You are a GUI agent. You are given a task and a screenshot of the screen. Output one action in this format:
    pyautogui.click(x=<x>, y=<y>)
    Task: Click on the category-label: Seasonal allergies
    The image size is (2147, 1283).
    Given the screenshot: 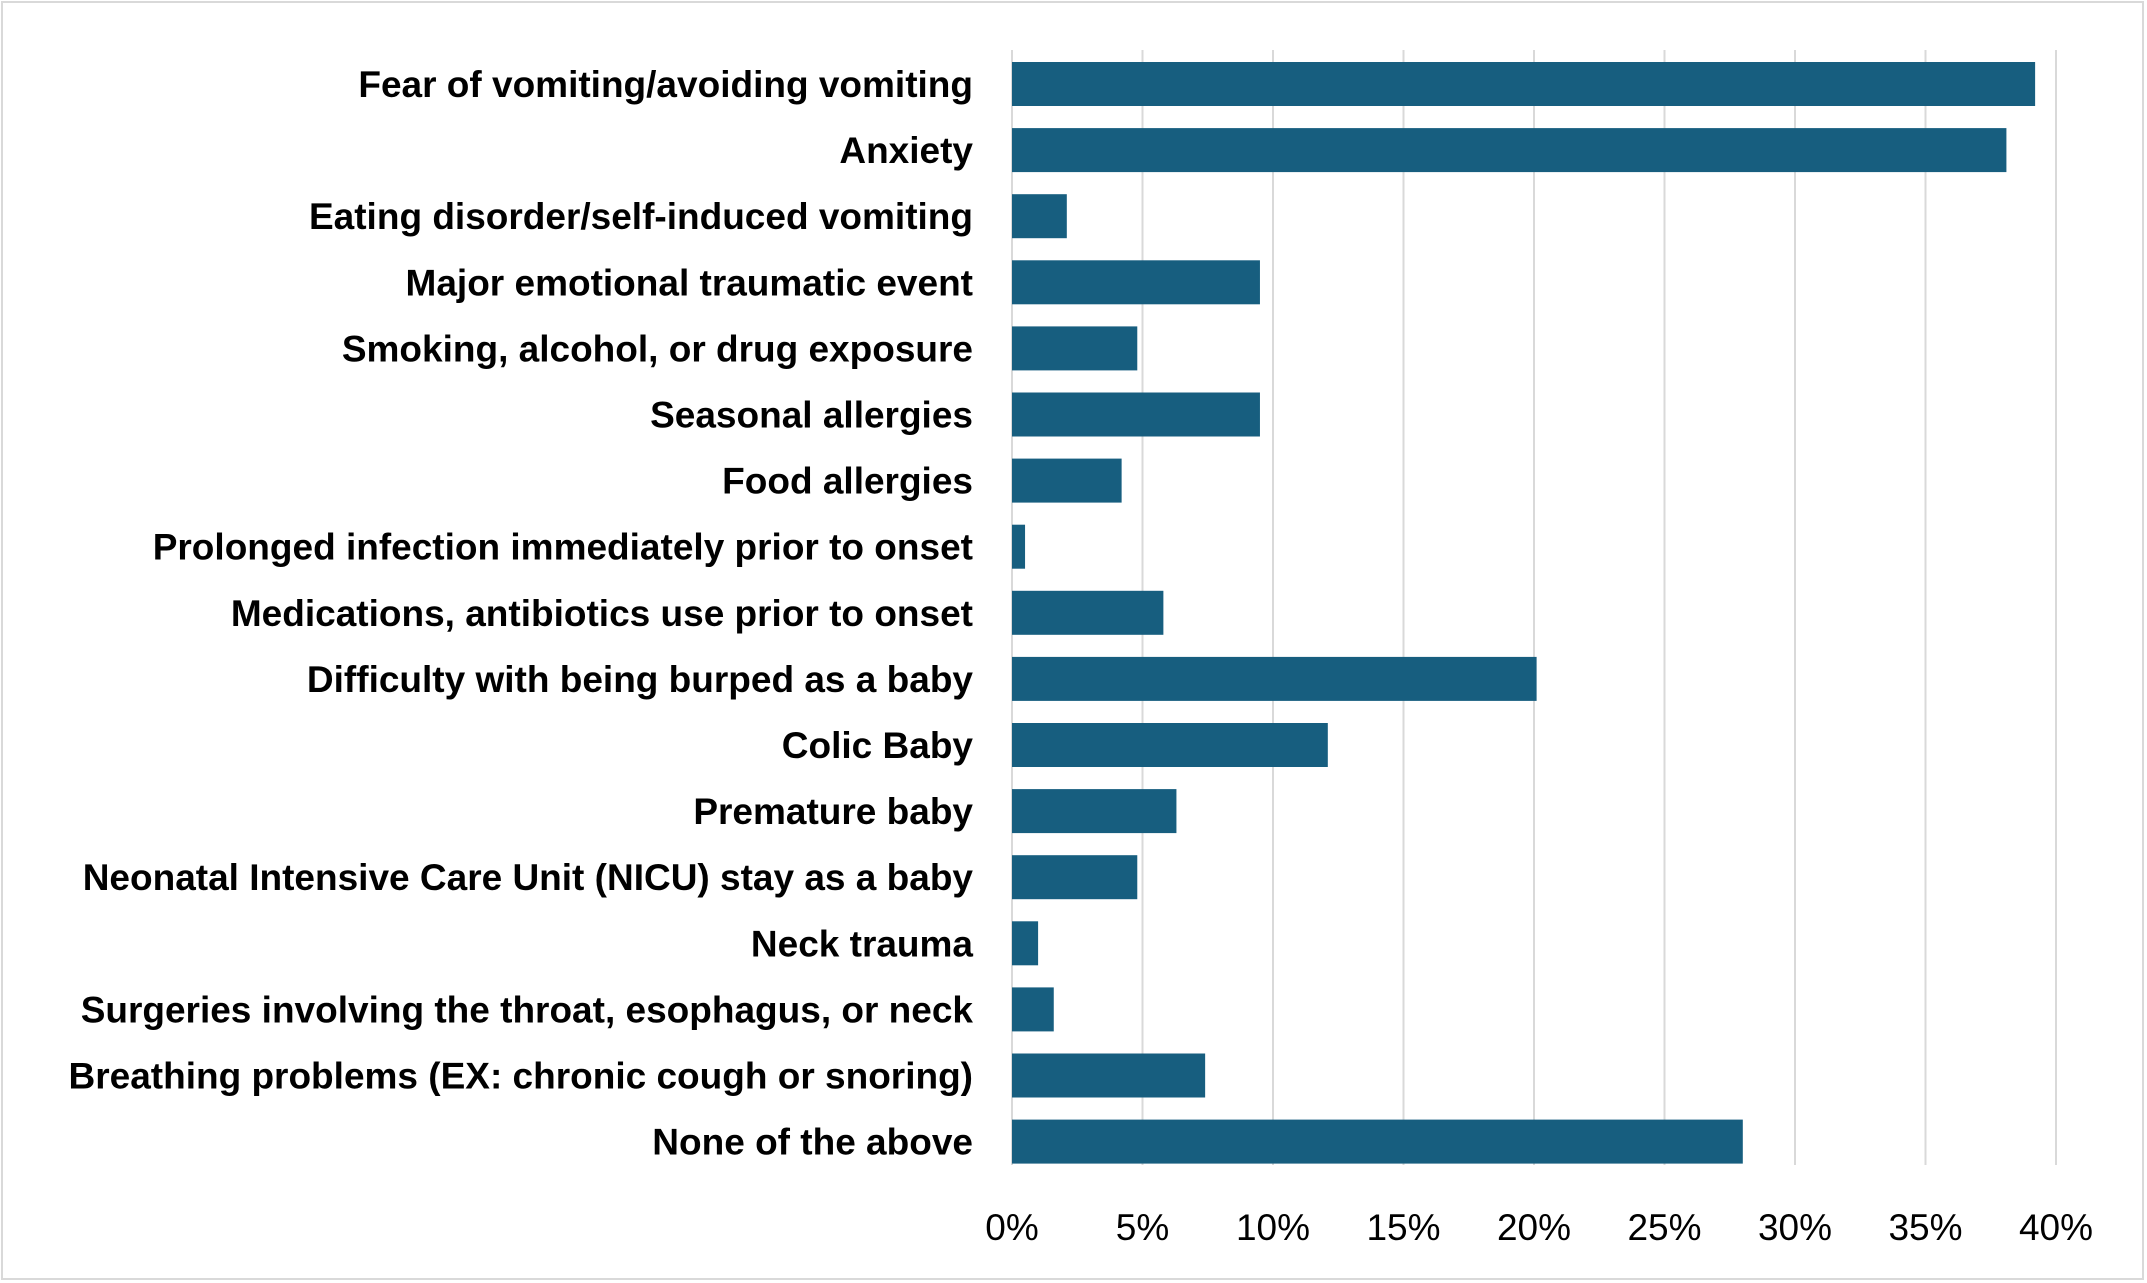 What is the action you would take?
    pyautogui.click(x=811, y=415)
    